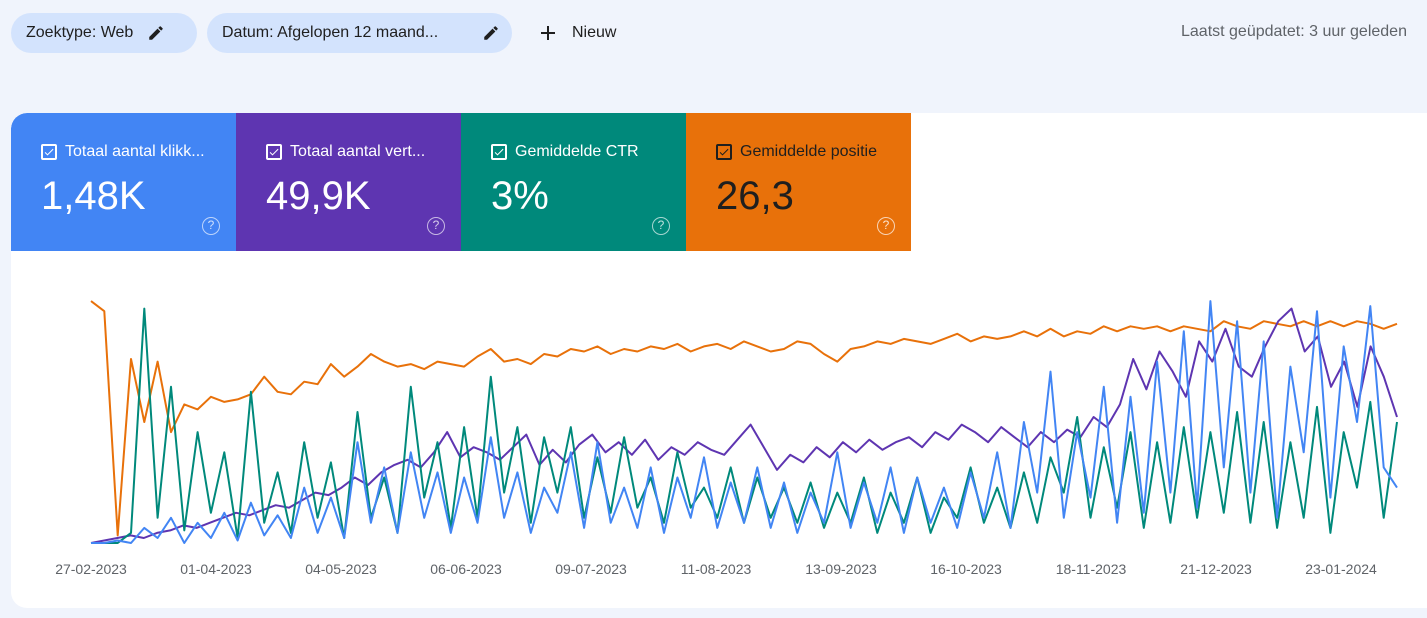  I want to click on x-tick-label: 16-10-2023, so click(966, 569).